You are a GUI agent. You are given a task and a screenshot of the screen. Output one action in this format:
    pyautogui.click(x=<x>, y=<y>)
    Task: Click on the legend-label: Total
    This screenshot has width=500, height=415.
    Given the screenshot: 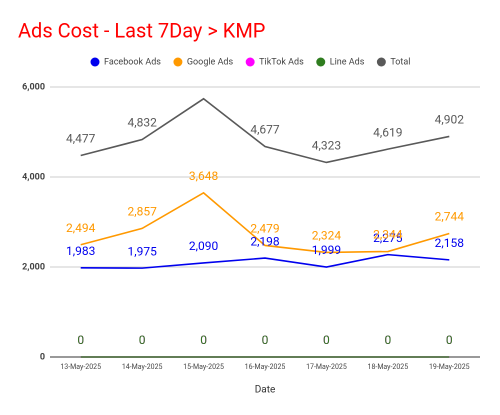 What is the action you would take?
    pyautogui.click(x=400, y=62)
    